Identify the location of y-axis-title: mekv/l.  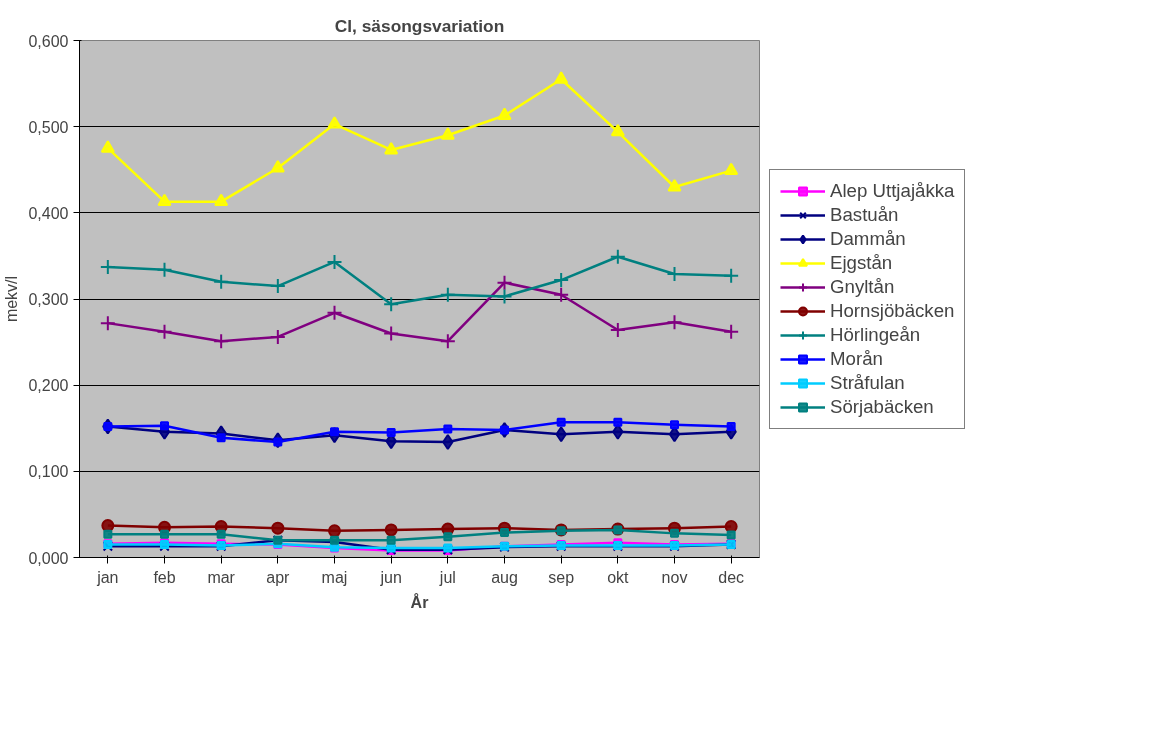
(12, 299).